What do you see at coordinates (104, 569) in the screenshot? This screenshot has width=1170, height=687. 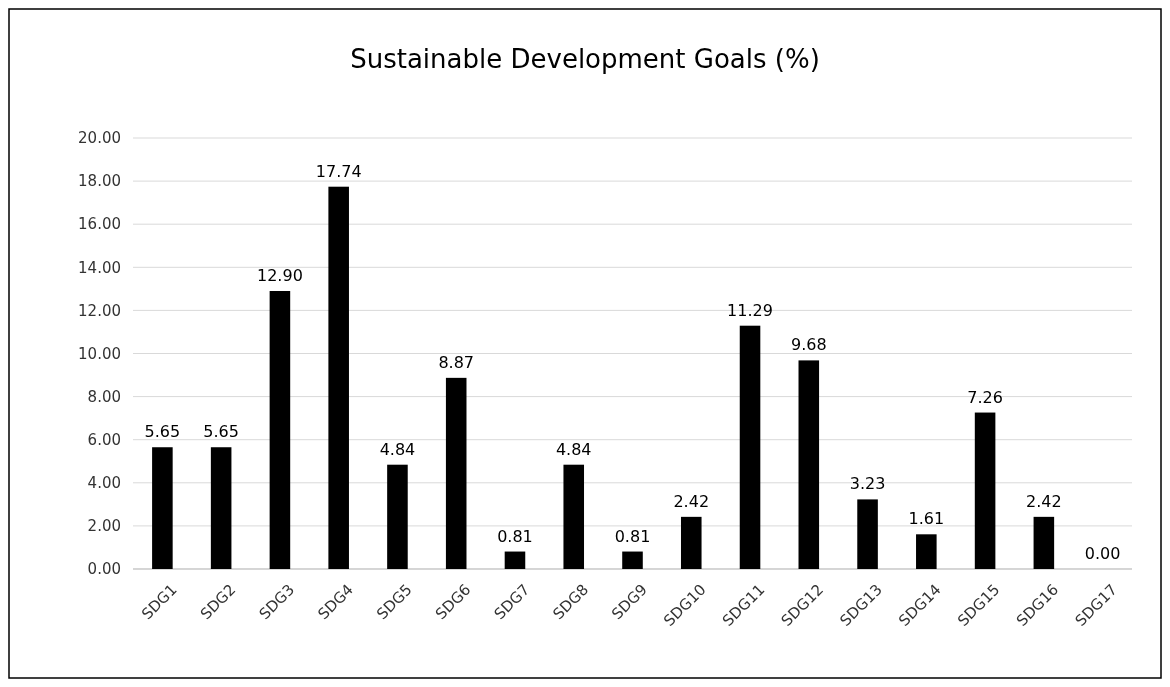 I see `y-tick-label: 0.00` at bounding box center [104, 569].